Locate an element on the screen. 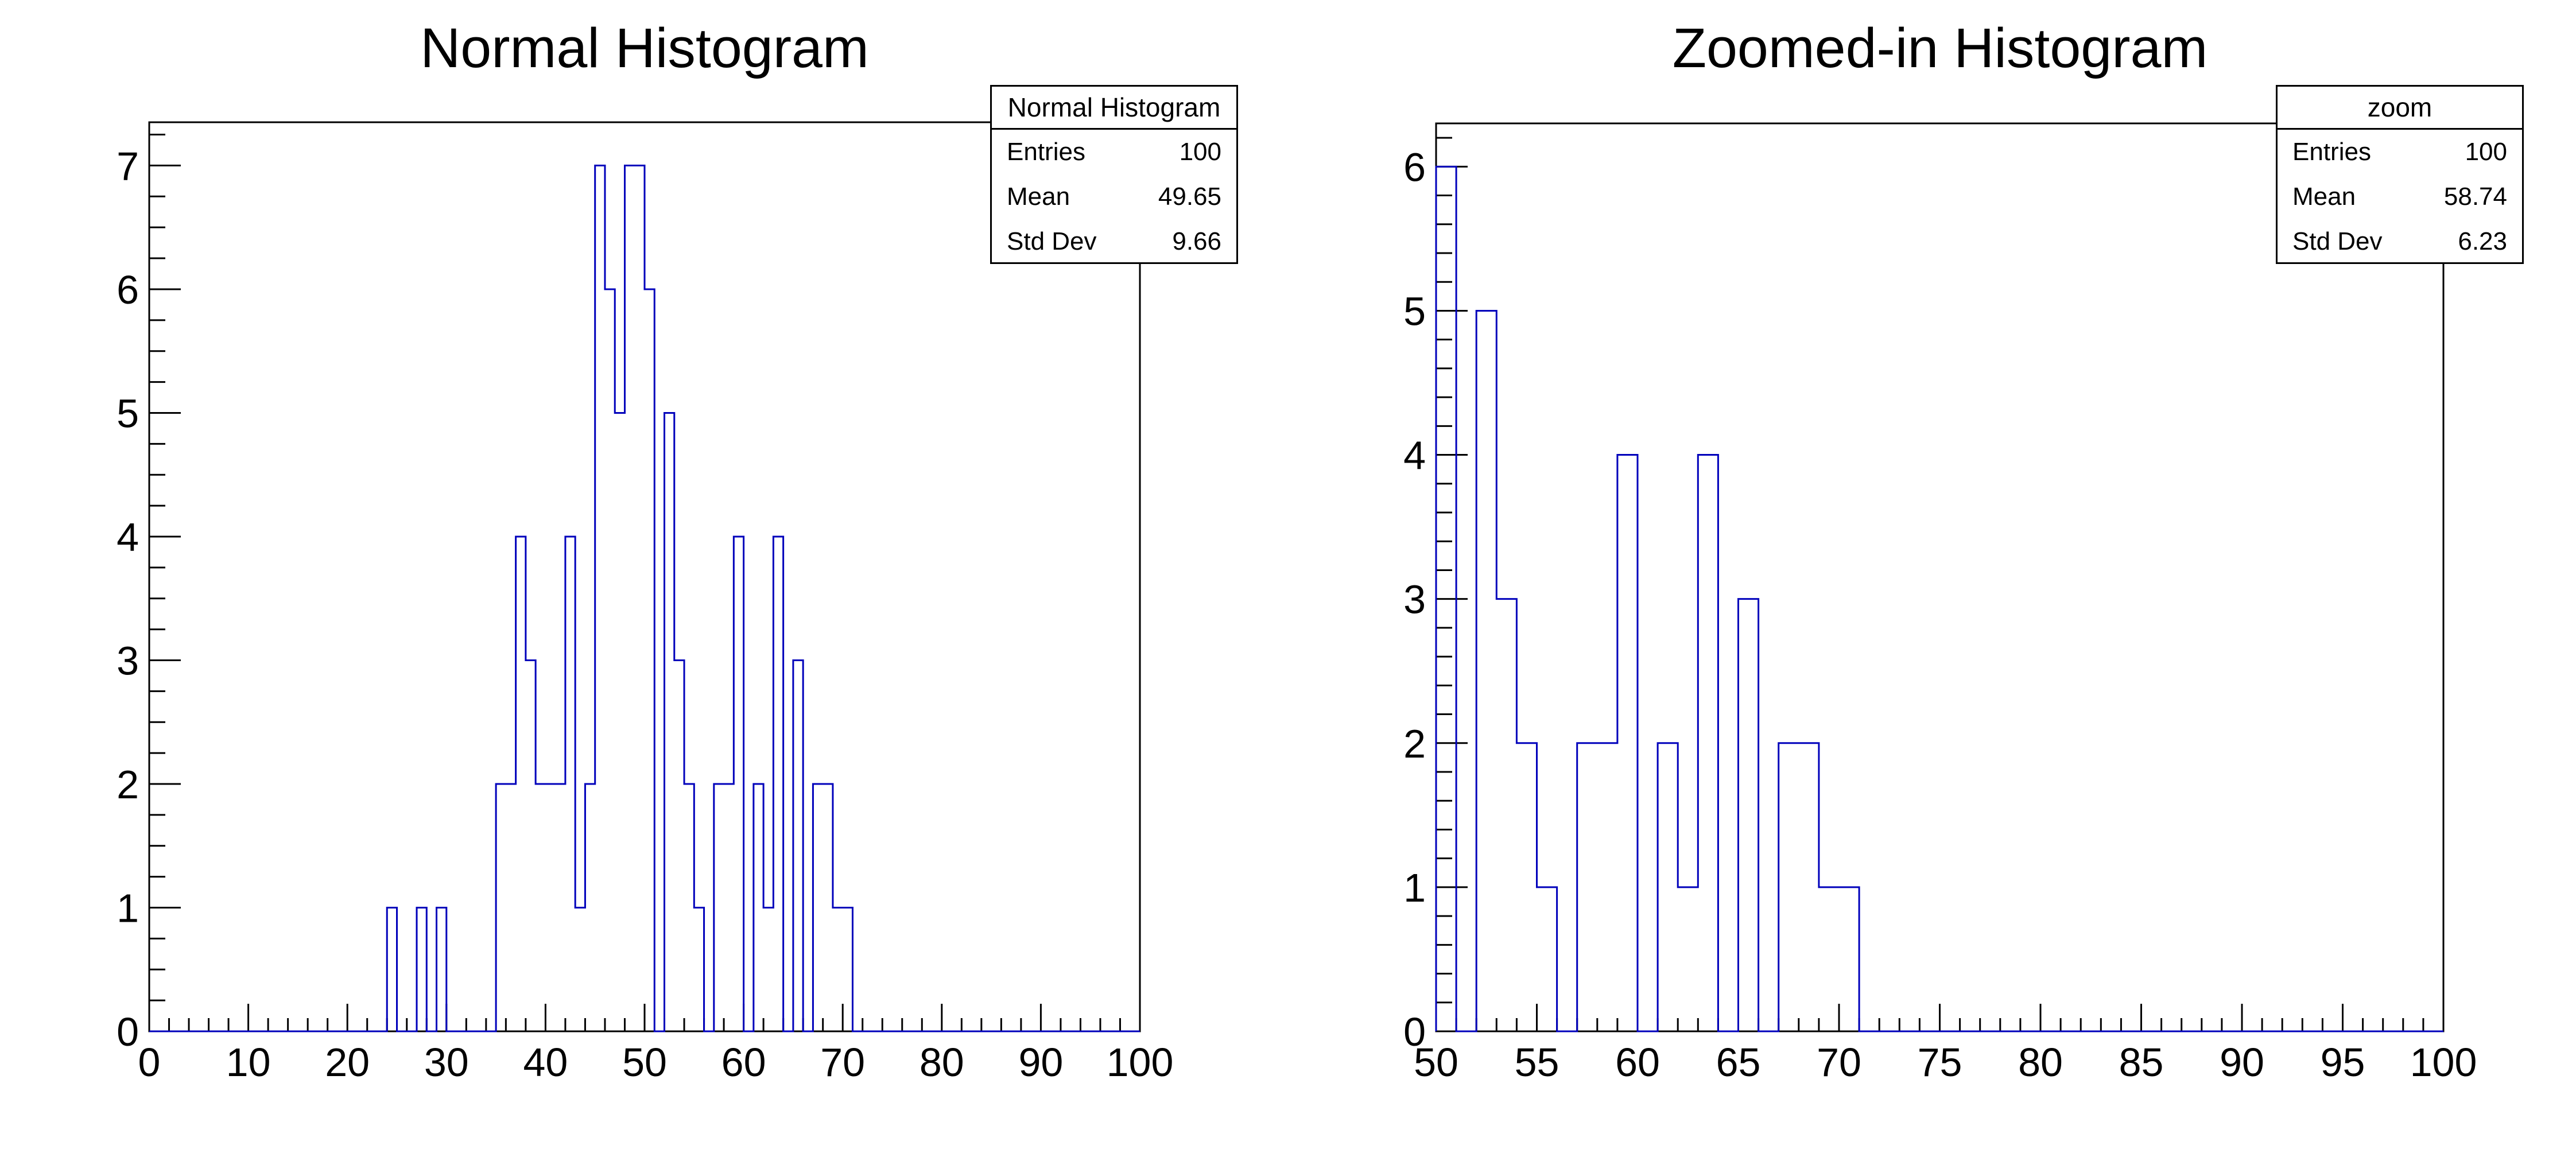  left-plot-title: Normal Histogram is located at coordinates (644, 48).